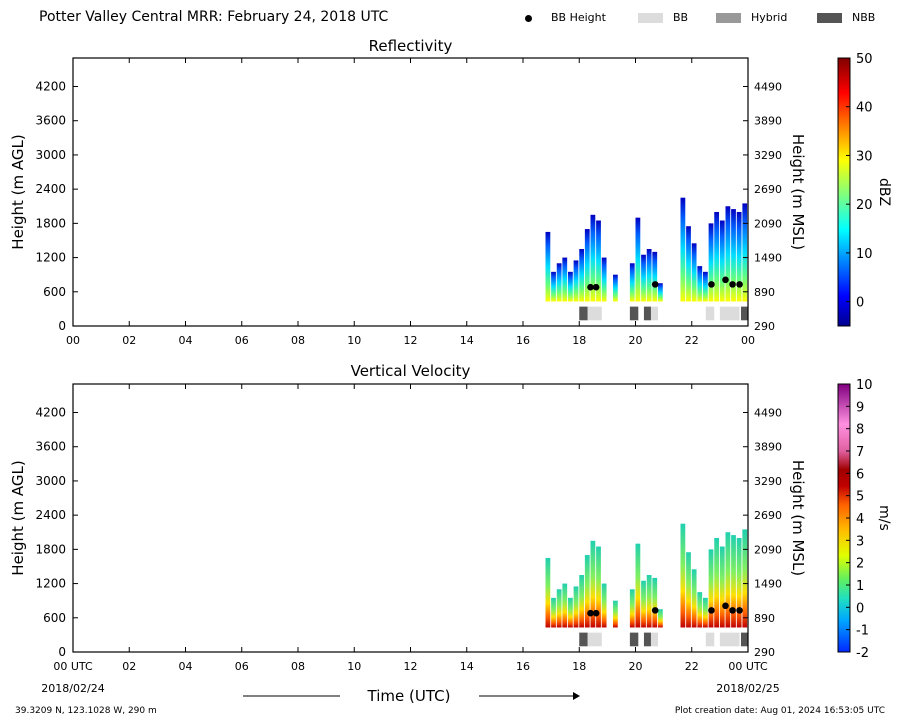  What do you see at coordinates (860, 541) in the screenshot?
I see `colorbar-tick-label: 3` at bounding box center [860, 541].